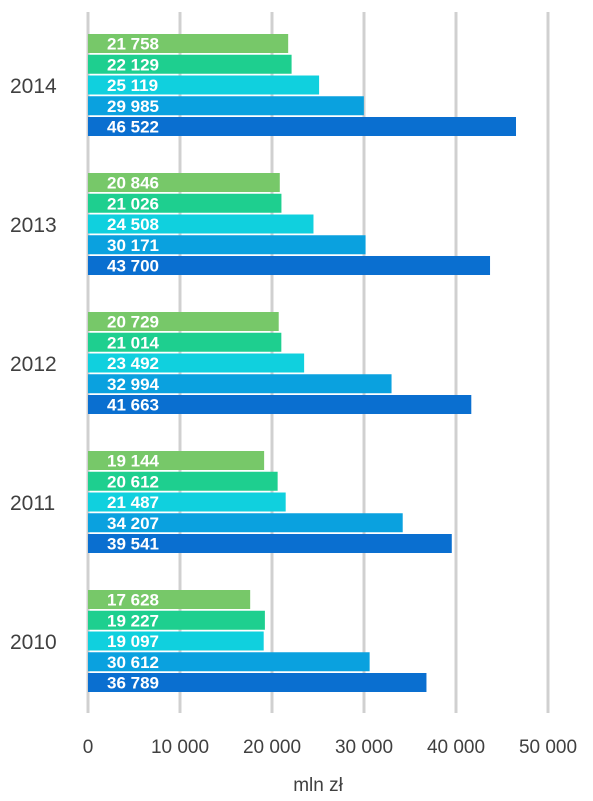 This screenshot has height=801, width=593. I want to click on category-label-2012: 2012, so click(33, 364).